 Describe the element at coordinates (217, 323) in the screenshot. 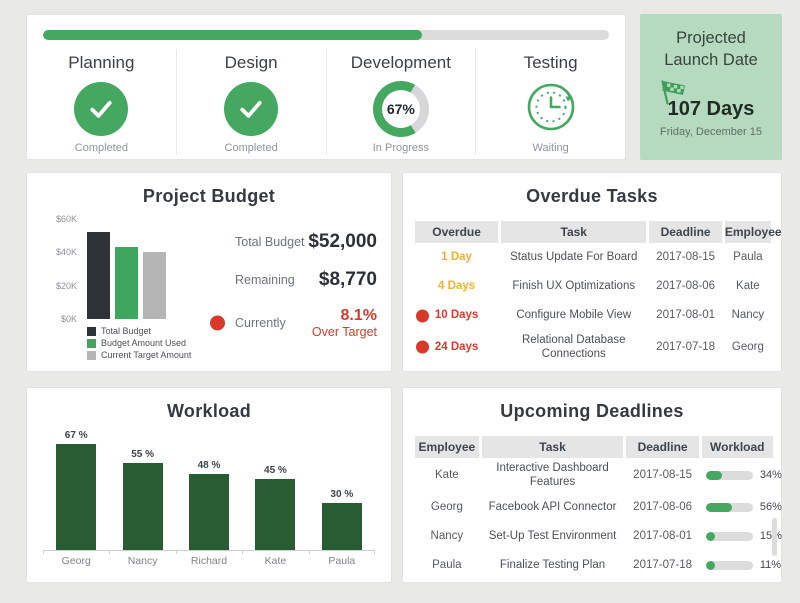

I see `alert-dot-icon` at that location.